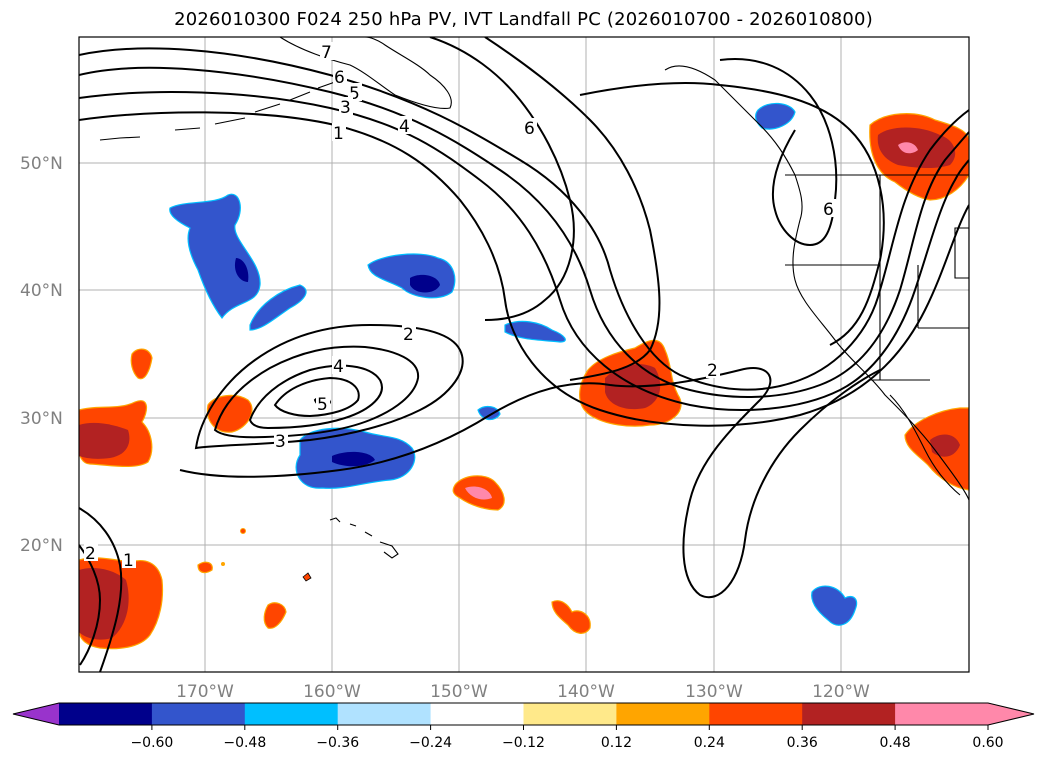 This screenshot has width=1047, height=765. Describe the element at coordinates (41, 164) in the screenshot. I see `lat-label: 50°N` at that location.